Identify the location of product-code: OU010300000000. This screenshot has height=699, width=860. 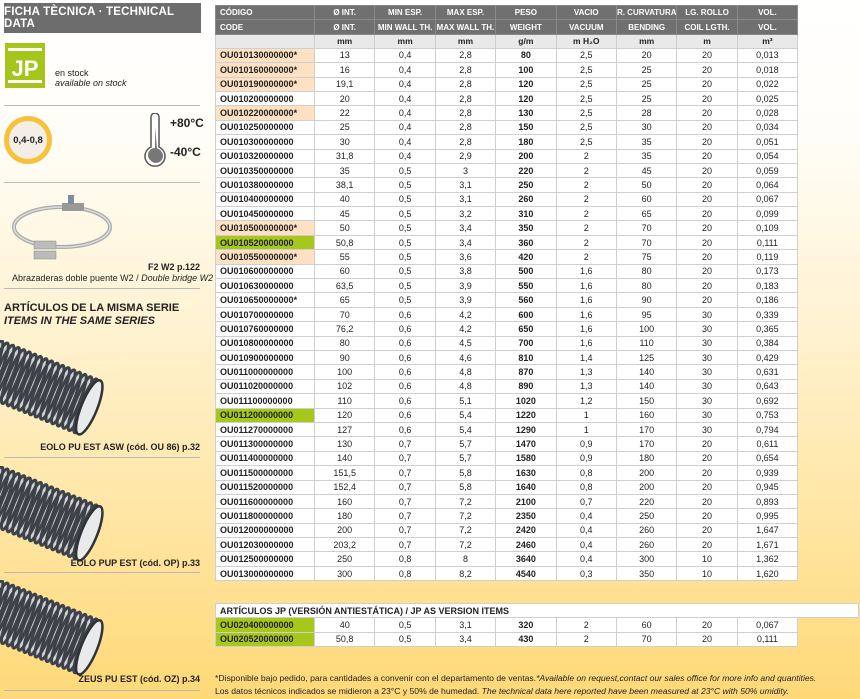
(265, 142).